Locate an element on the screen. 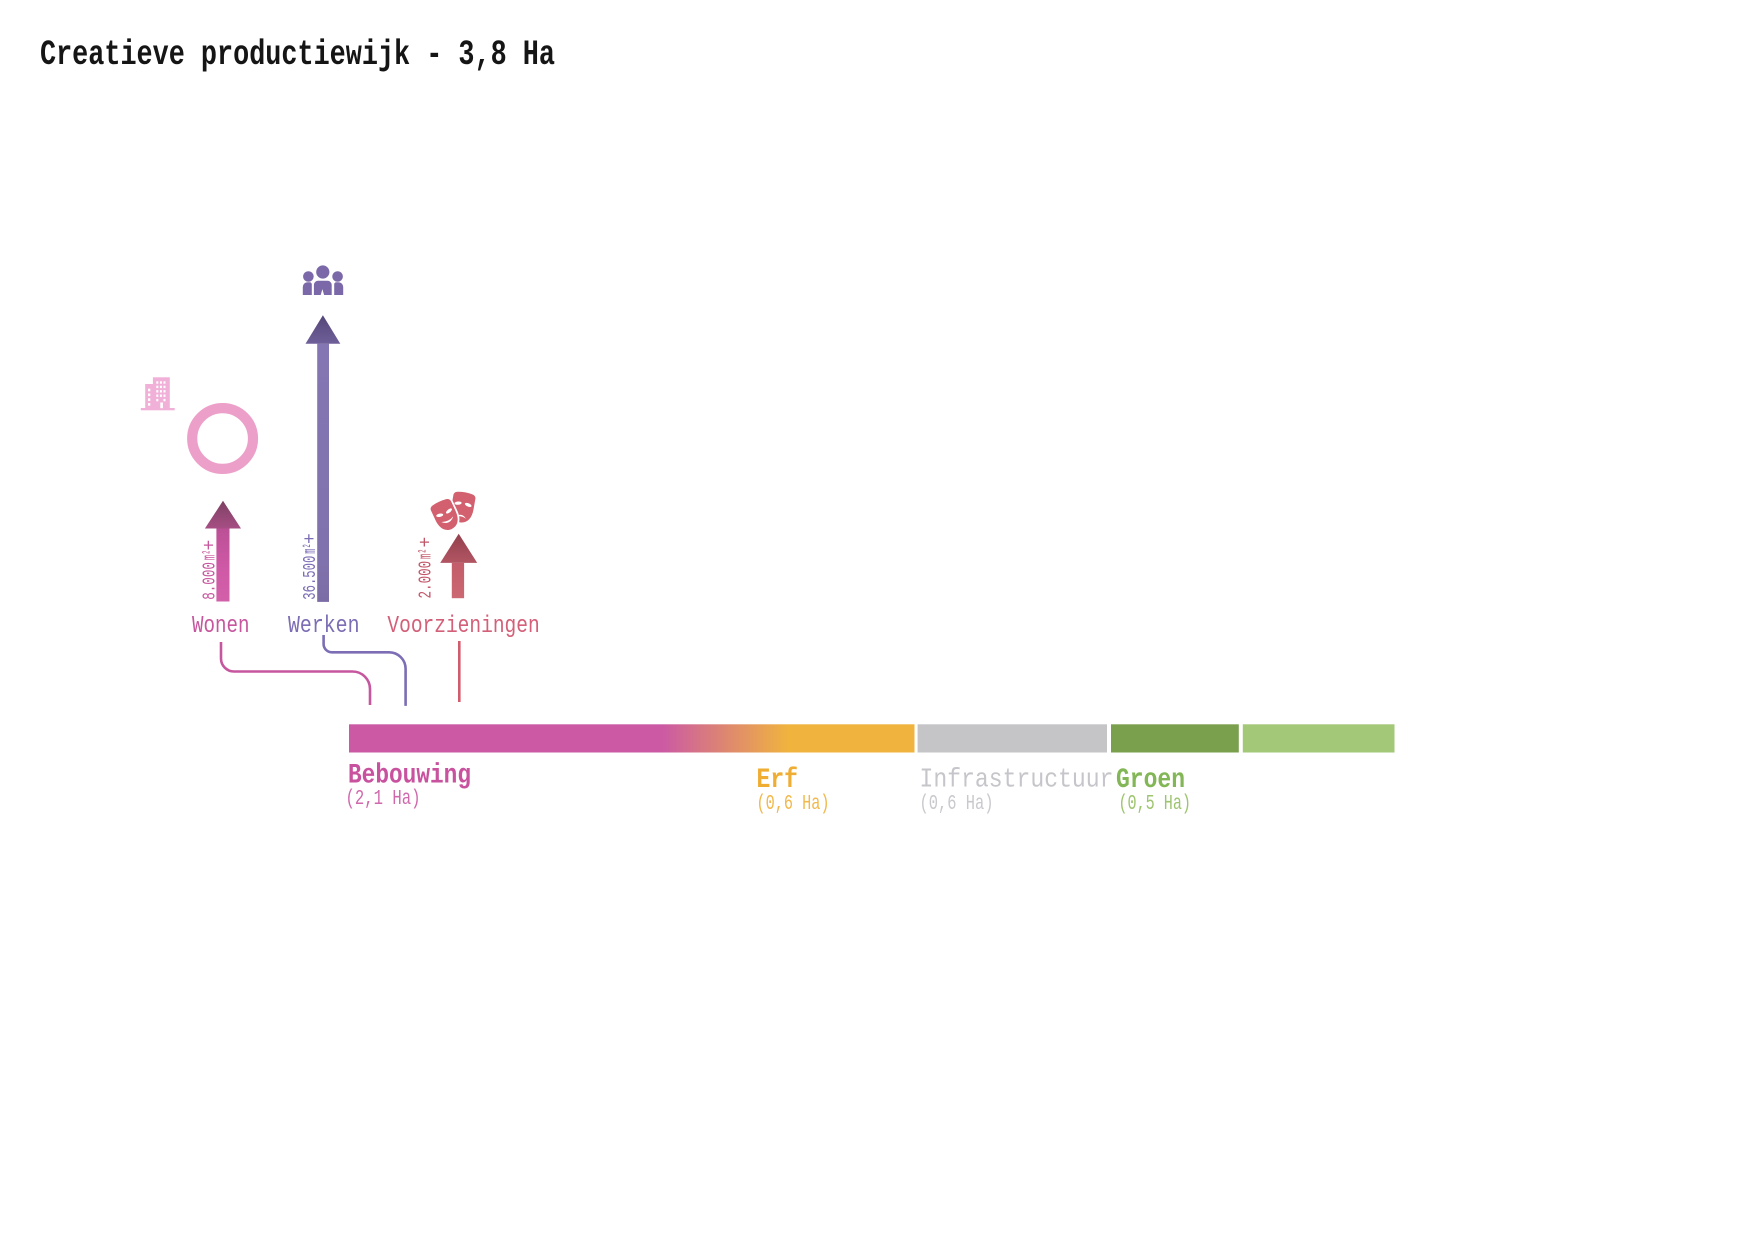  svg-text: Voorzieningen is located at coordinates (463, 626).